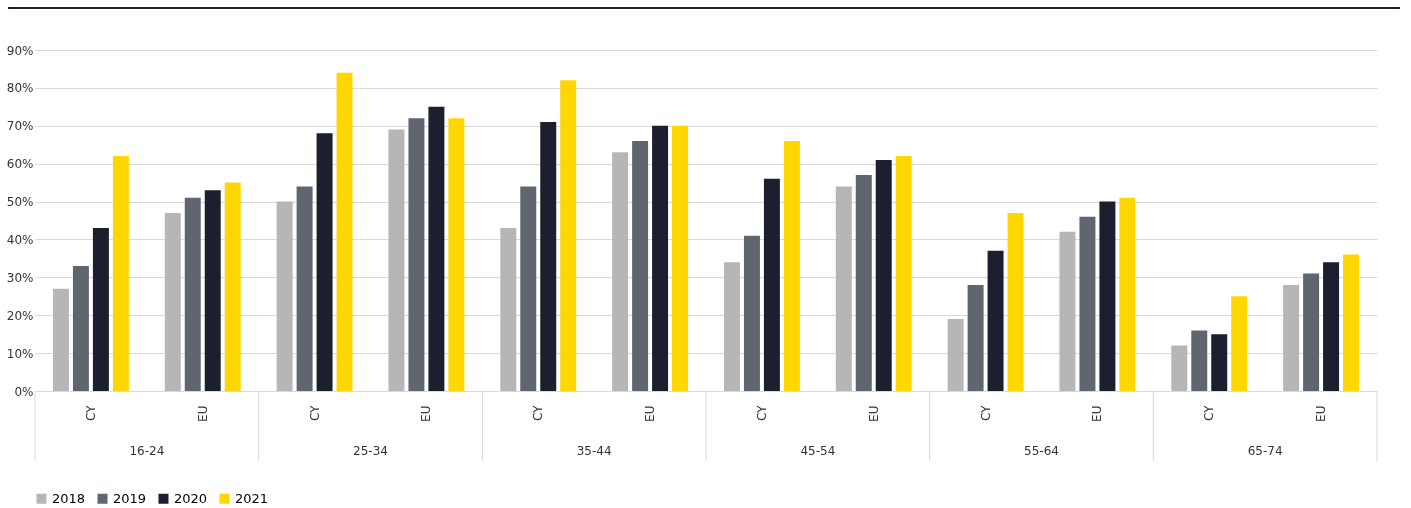 This screenshot has width=1411, height=508. I want to click on text: 55-64, so click(1041, 451).